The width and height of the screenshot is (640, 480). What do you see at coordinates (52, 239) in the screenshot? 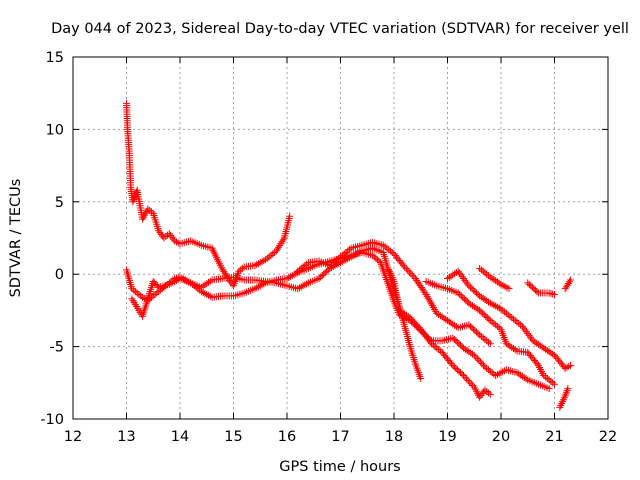
I see `y-tick-labels: -10 -5 0 5 10 15` at bounding box center [52, 239].